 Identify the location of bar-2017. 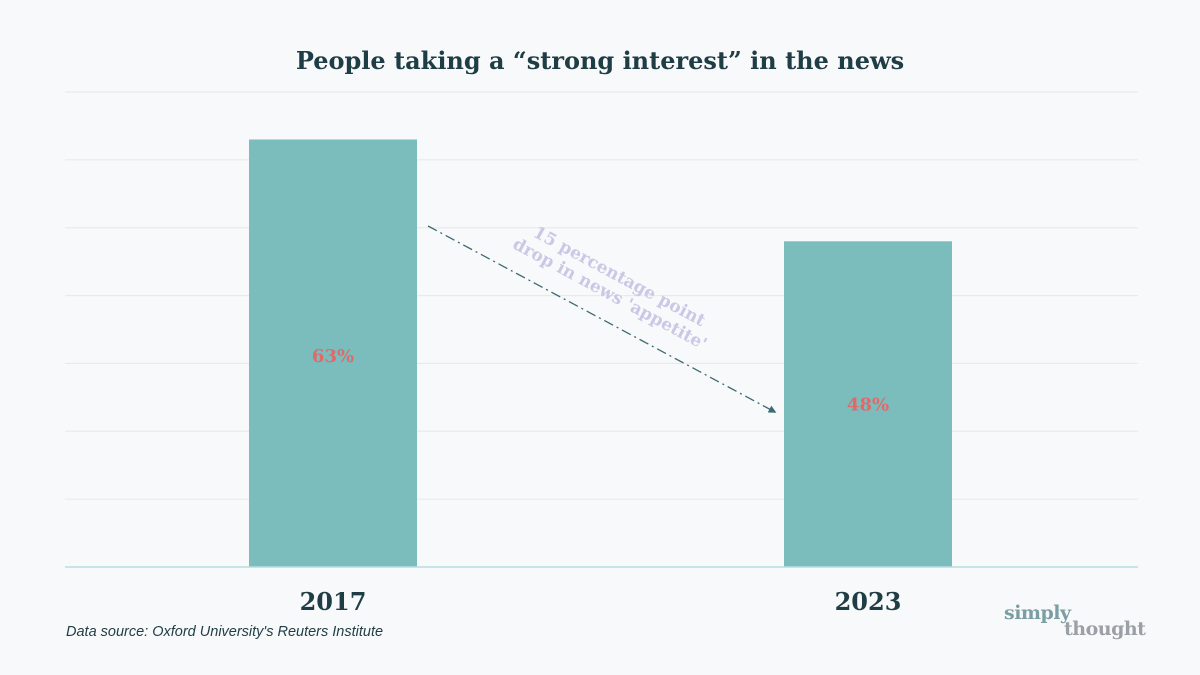
(333, 353).